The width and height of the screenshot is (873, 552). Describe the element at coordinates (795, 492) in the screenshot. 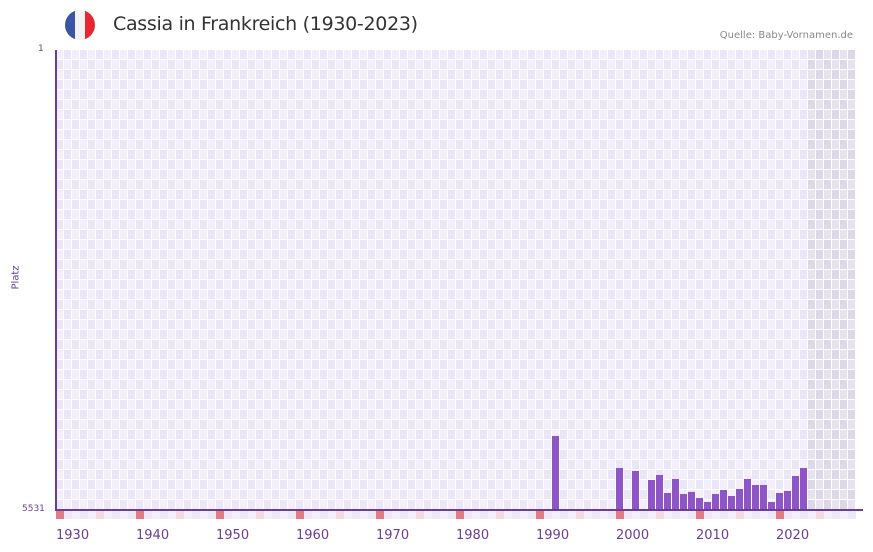

I see `bar-2022` at that location.